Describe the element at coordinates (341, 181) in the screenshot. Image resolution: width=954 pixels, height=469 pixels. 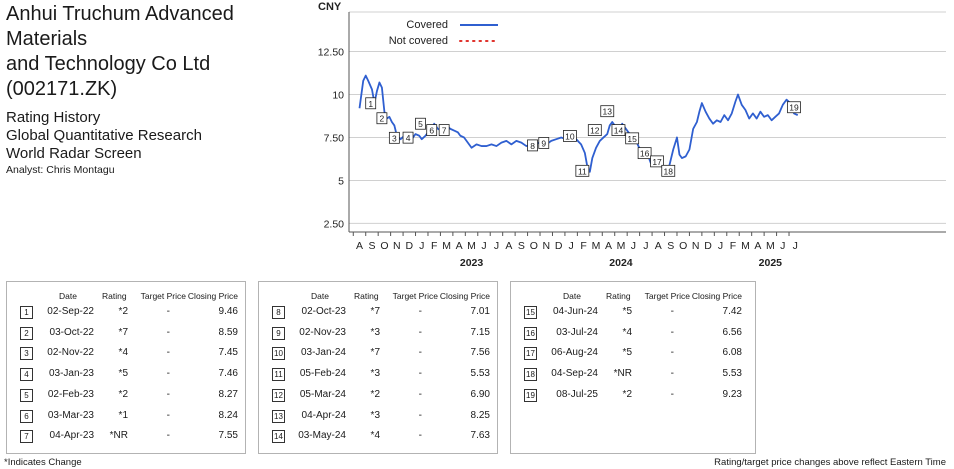
I see `y-tick-label: 5` at that location.